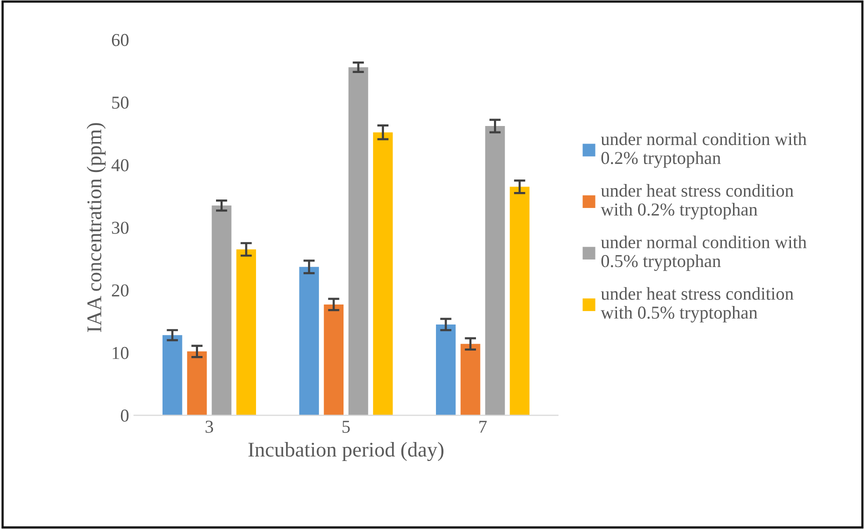 This screenshot has width=865, height=529. What do you see at coordinates (120, 102) in the screenshot?
I see `y-tick-label: 50` at bounding box center [120, 102].